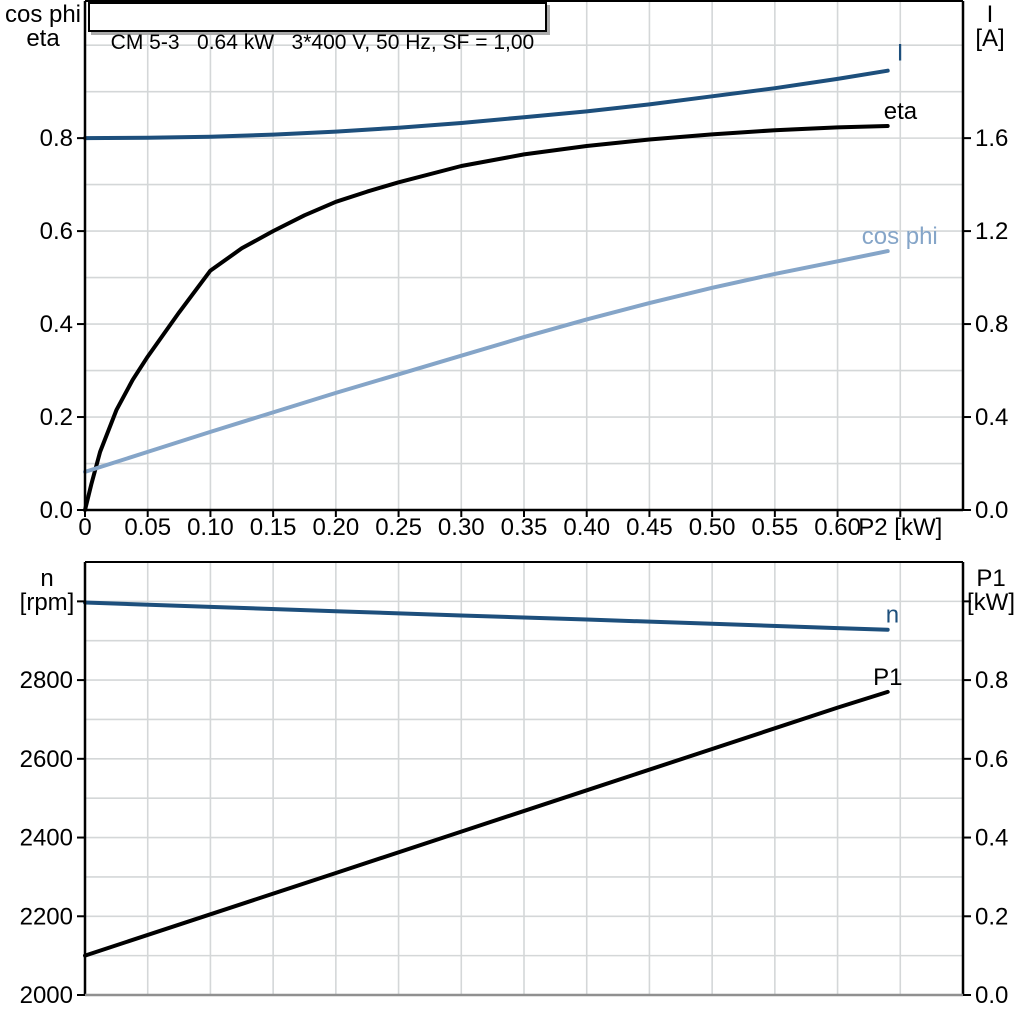 This screenshot has height=1024, width=1024. What do you see at coordinates (990, 578) in the screenshot?
I see `right-axis-title: P1` at bounding box center [990, 578].